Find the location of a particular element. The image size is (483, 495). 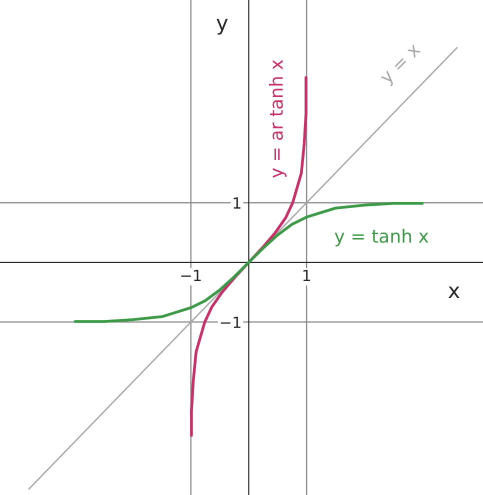

annotation: y = ar tanh x is located at coordinates (277, 119).